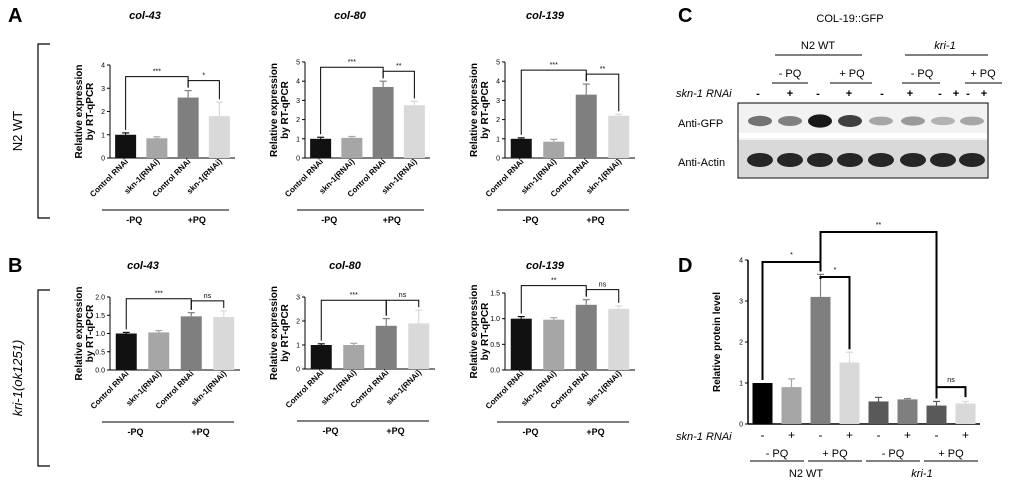 The height and width of the screenshot is (491, 1020). I want to click on y-tick-label: 2, so click(103, 112).